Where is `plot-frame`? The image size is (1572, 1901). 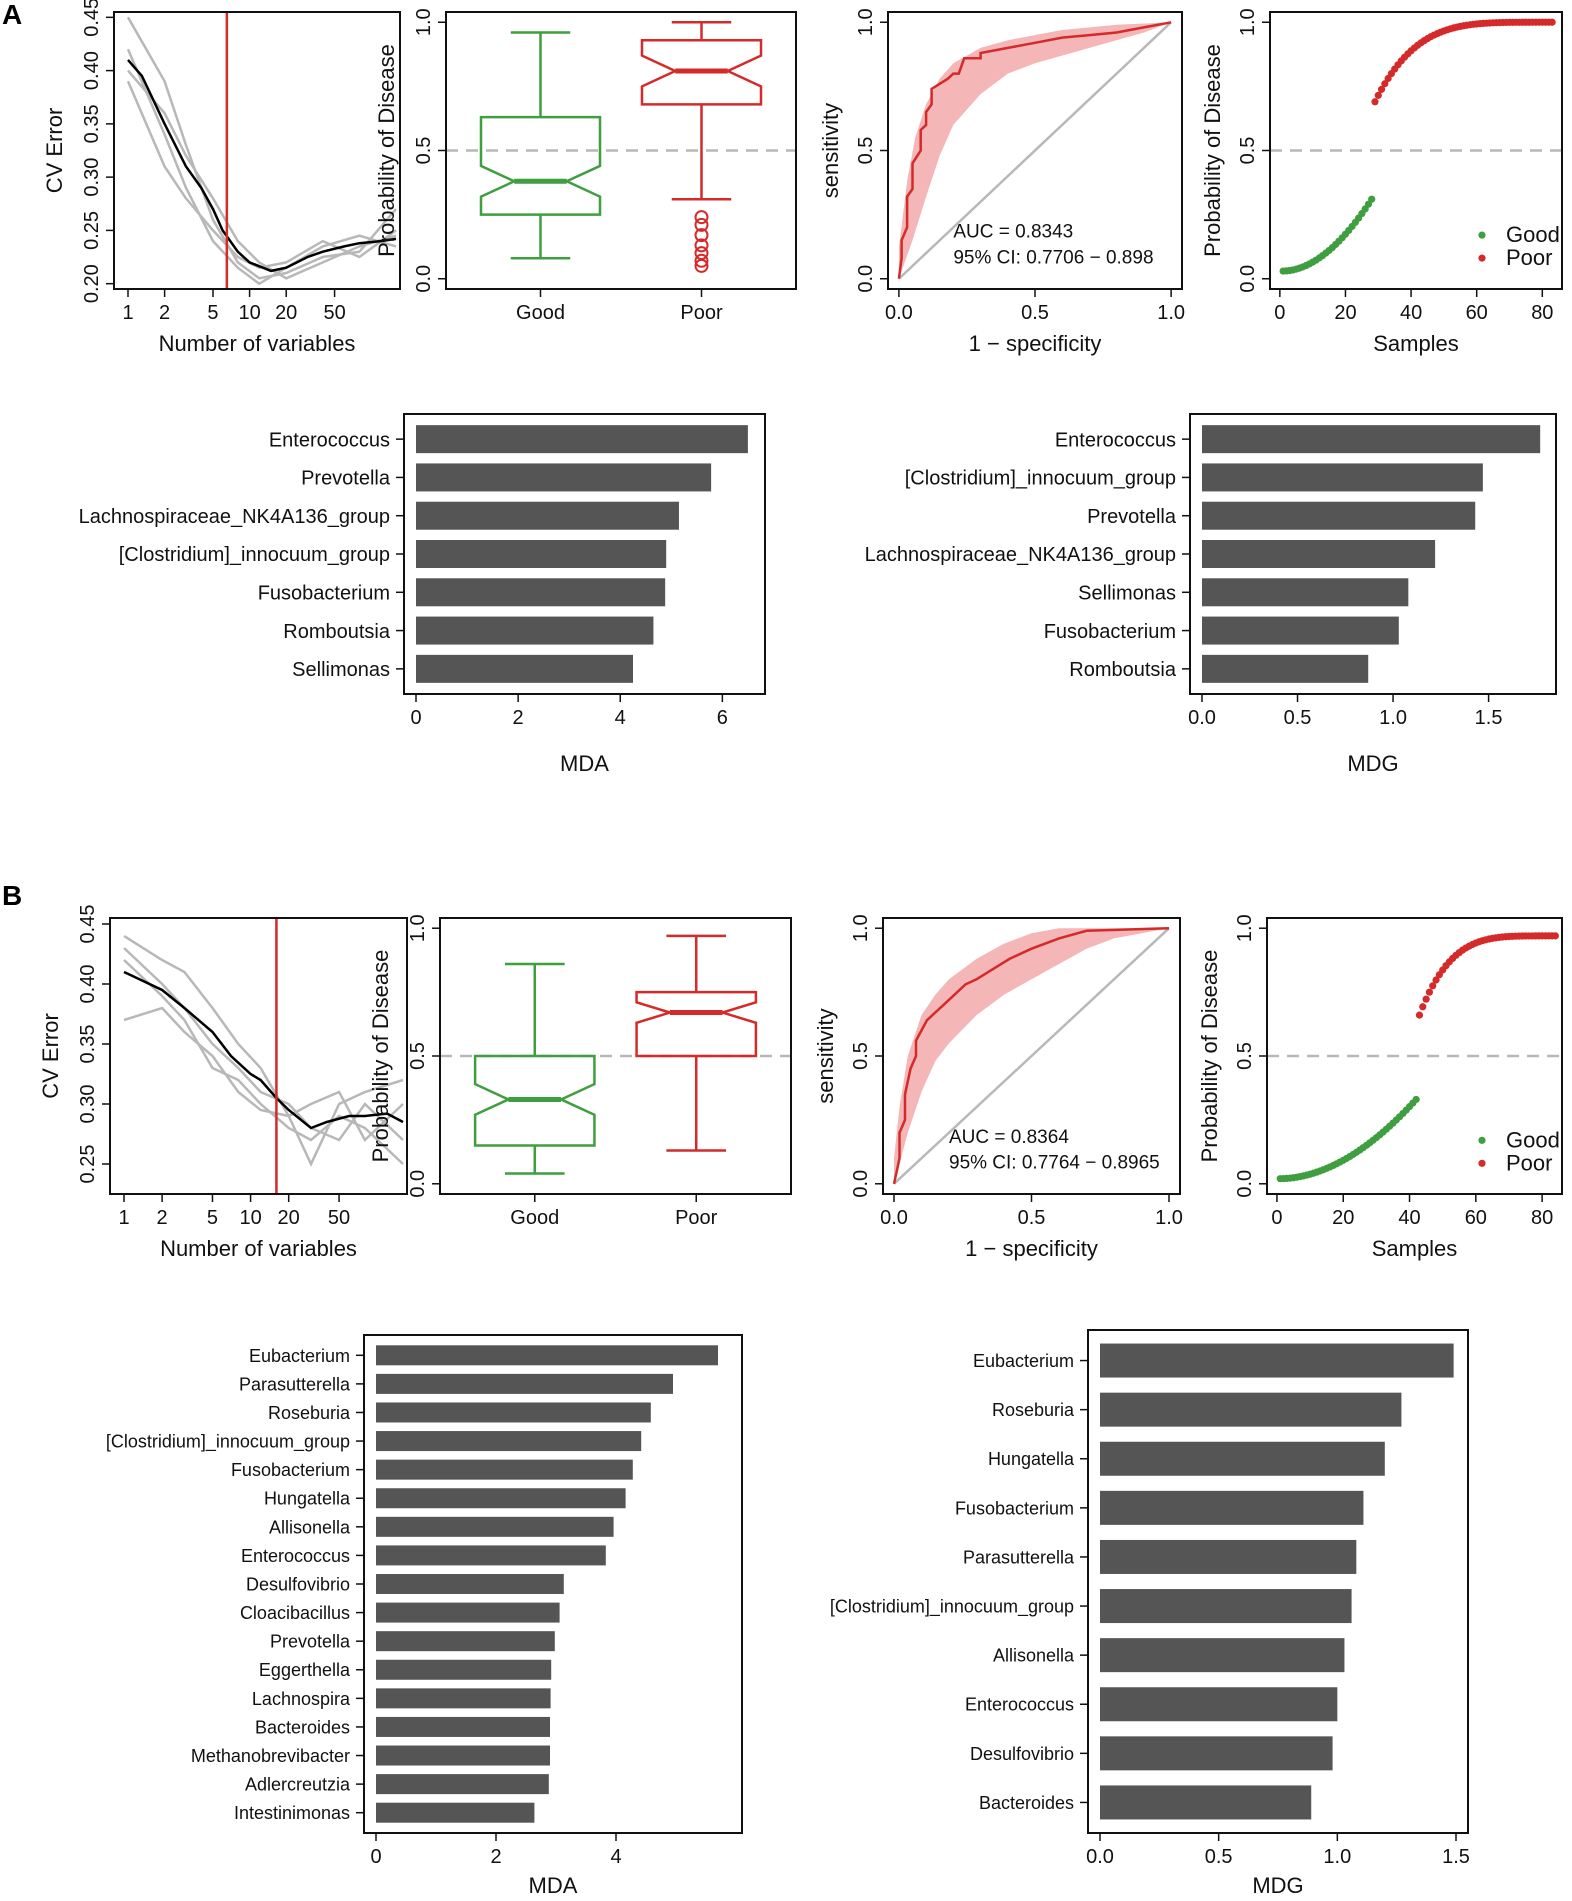
plot-frame is located at coordinates (621, 150).